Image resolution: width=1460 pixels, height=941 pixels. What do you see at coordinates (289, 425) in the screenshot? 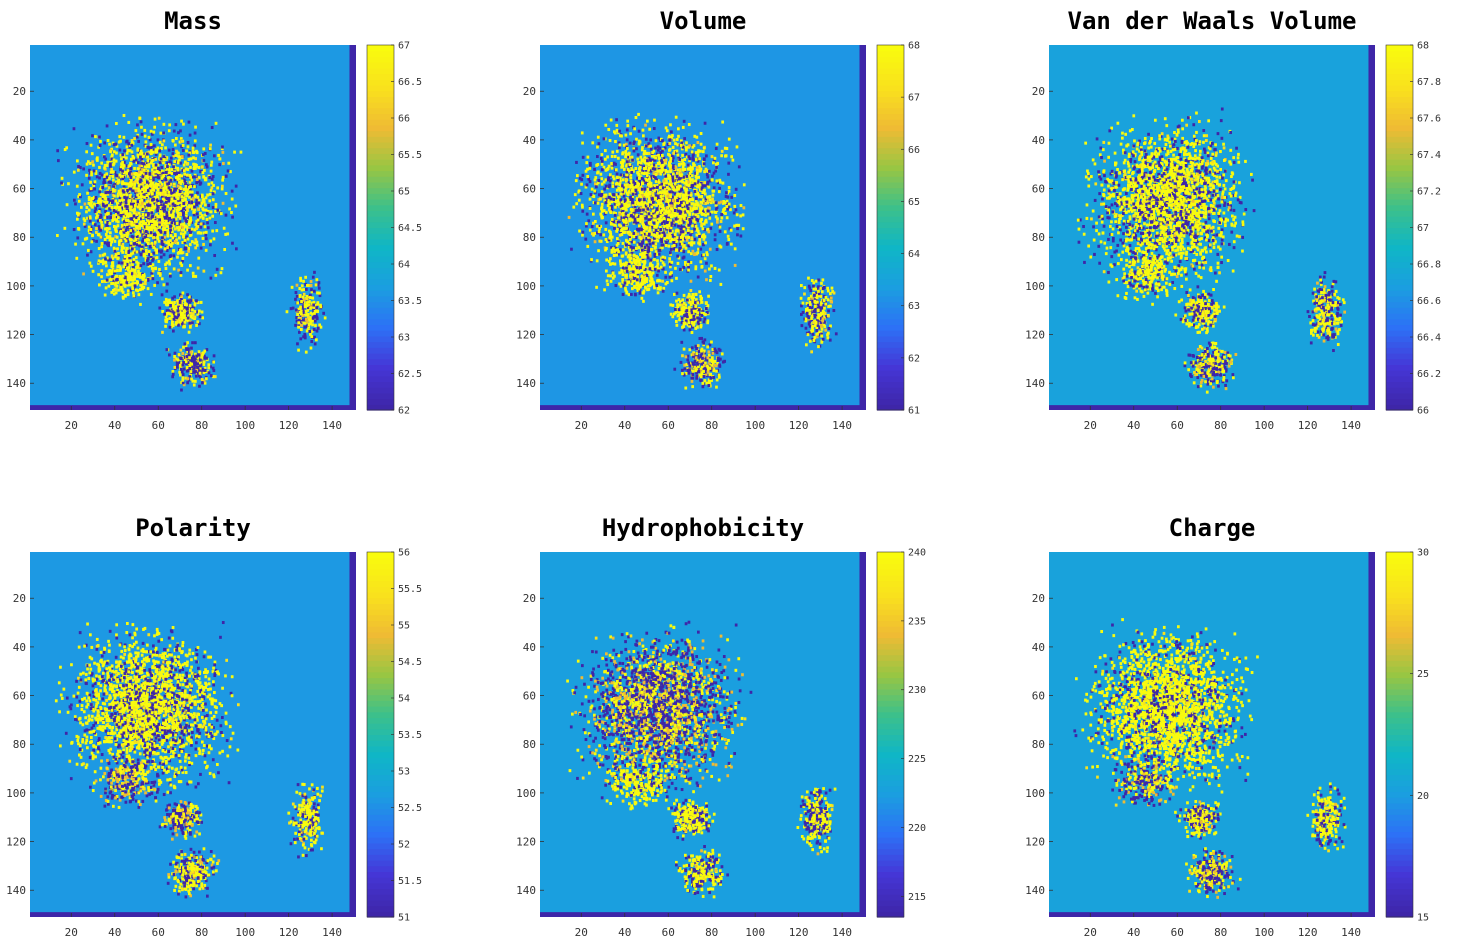
I see `x-tick-label: 120` at bounding box center [289, 425].